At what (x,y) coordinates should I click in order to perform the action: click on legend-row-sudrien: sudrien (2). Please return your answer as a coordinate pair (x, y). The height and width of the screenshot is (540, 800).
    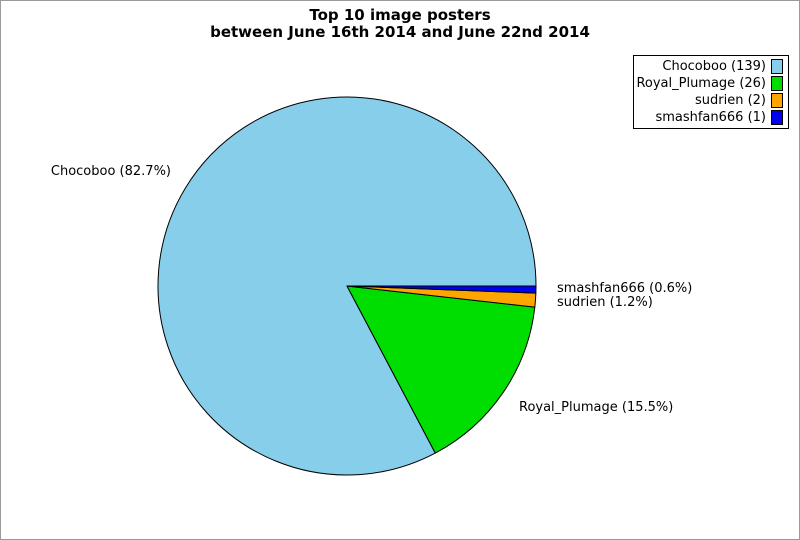
    Looking at the image, I should click on (709, 100).